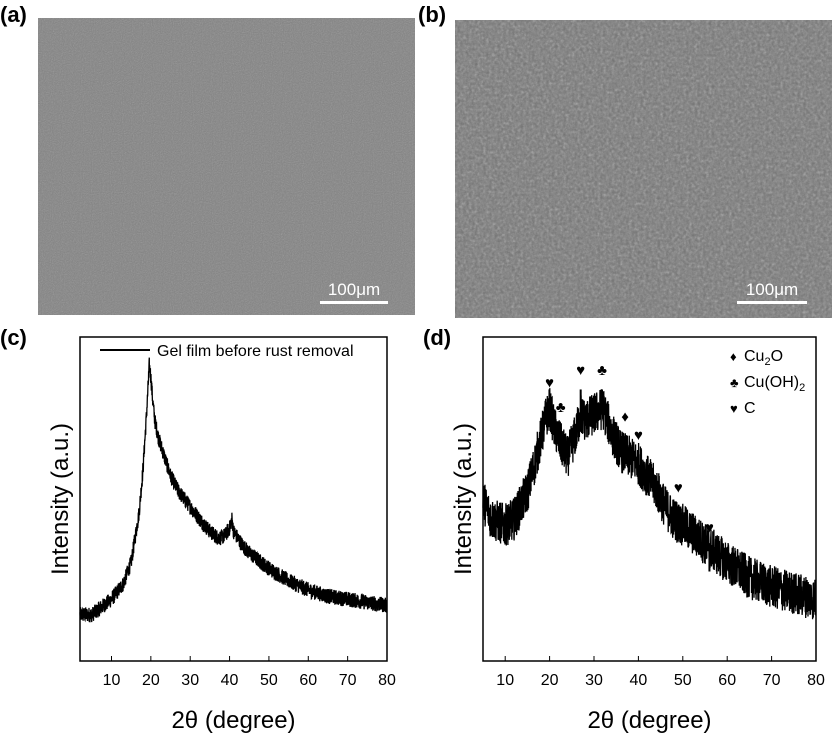  Describe the element at coordinates (255, 351) in the screenshot. I see `legend-label: Gel film before rust removal` at that location.